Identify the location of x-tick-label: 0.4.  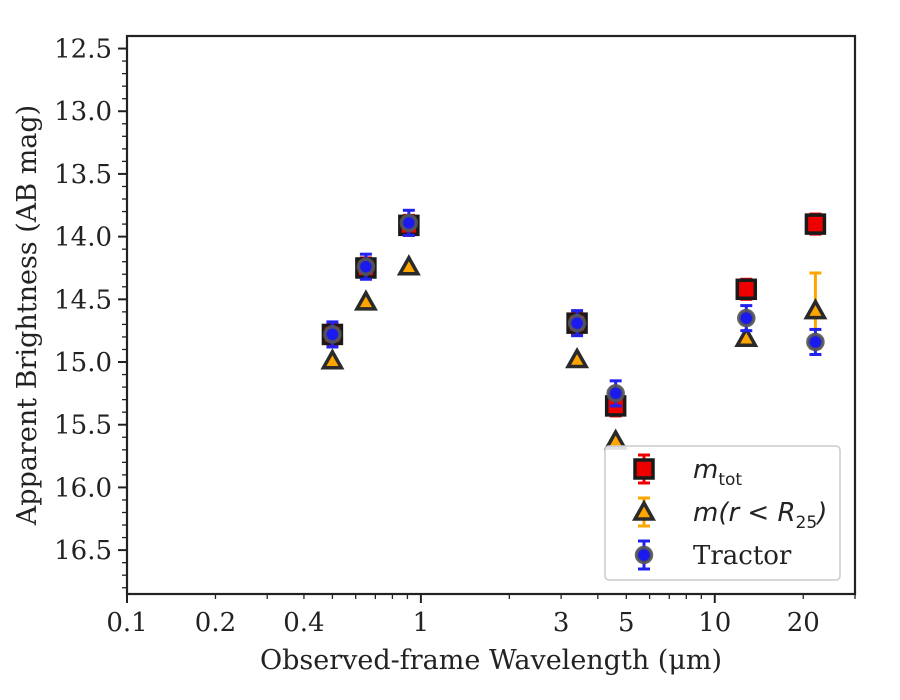
(303, 623).